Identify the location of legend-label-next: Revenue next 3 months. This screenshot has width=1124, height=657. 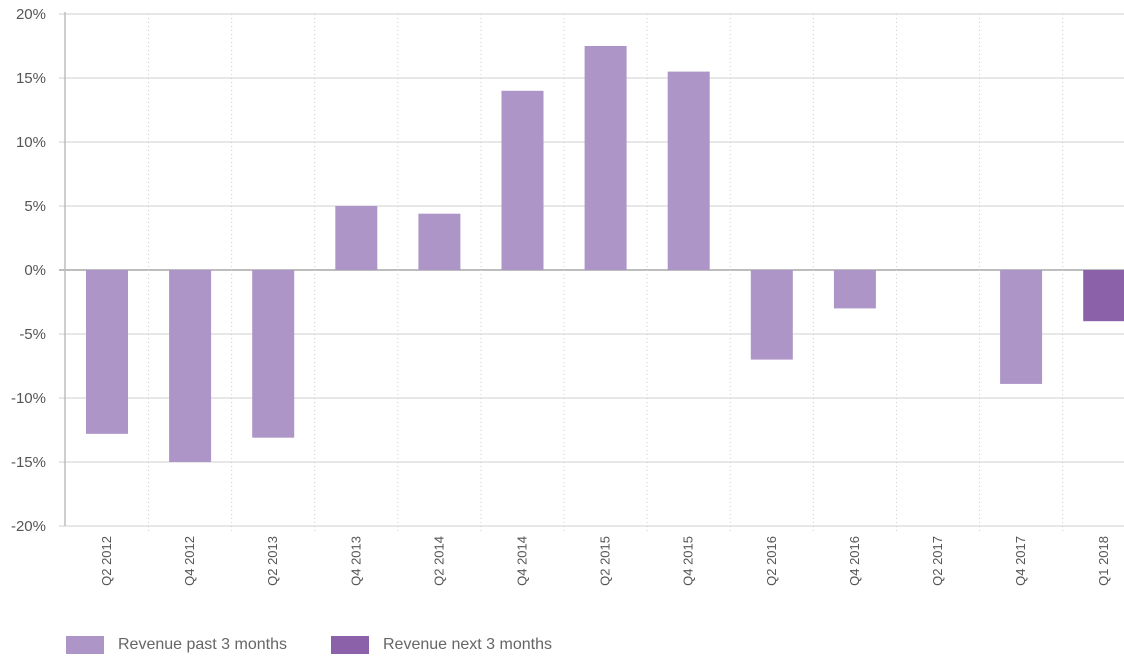
(467, 644).